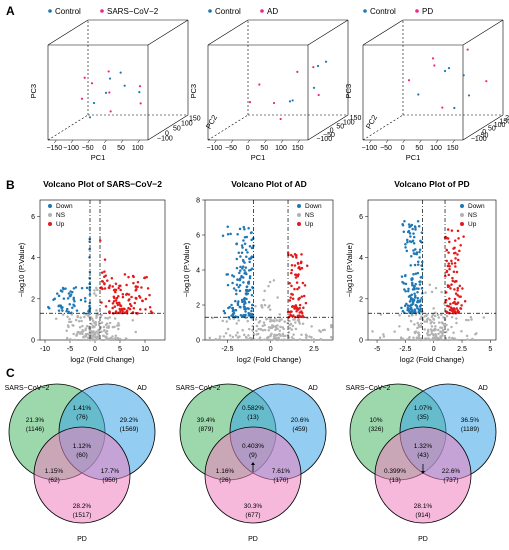 Image resolution: width=509 pixels, height=550 pixels. Describe the element at coordinates (436, 148) in the screenshot. I see `x-tick-label: 100` at that location.